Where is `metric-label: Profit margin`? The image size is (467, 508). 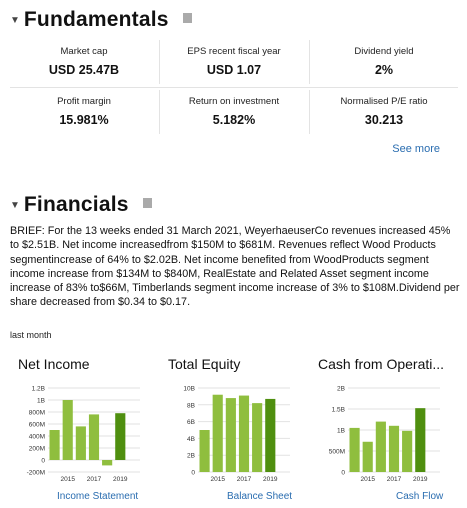 metric-label: Profit margin is located at coordinates (84, 101).